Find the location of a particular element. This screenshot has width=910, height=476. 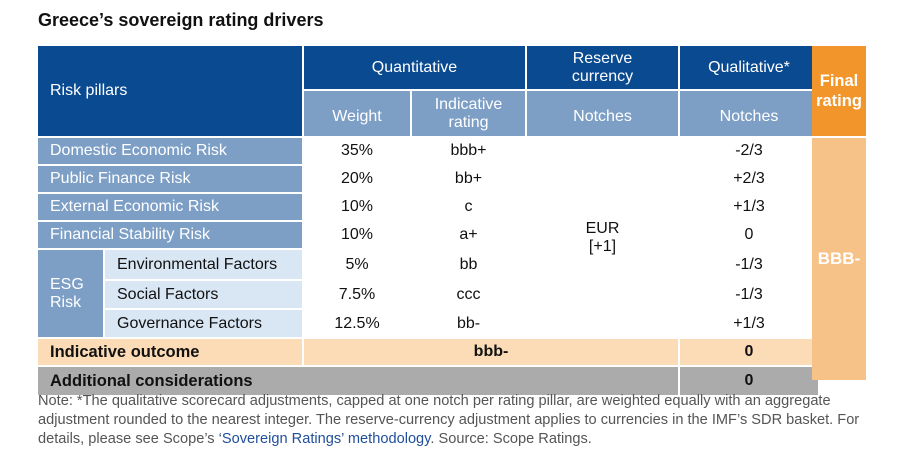

reserve-currency-adjustment: [+1] is located at coordinates (602, 246).